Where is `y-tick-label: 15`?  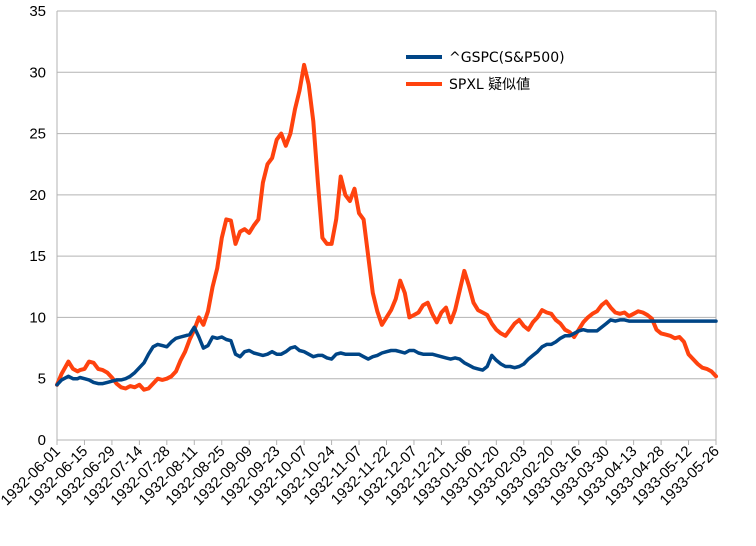 y-tick-label: 15 is located at coordinates (37, 256).